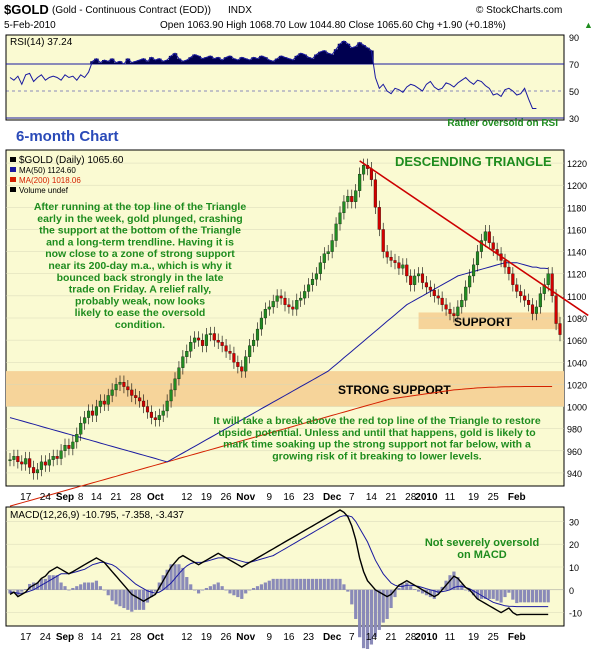 Image resolution: width=599 pixels, height=649 pixels. What do you see at coordinates (575, 567) in the screenshot?
I see `macd-y-axis: -10 0 10 20 30` at bounding box center [575, 567].